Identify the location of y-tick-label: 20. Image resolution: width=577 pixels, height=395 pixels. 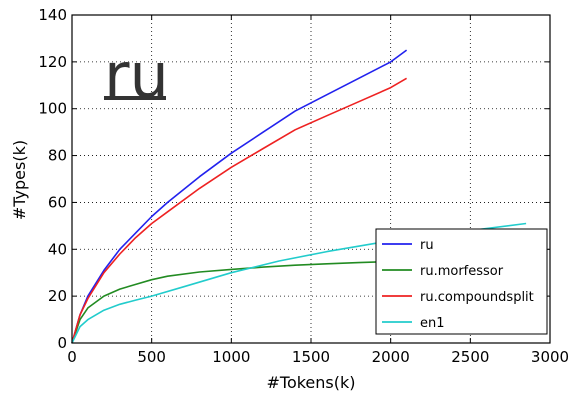
(57, 296).